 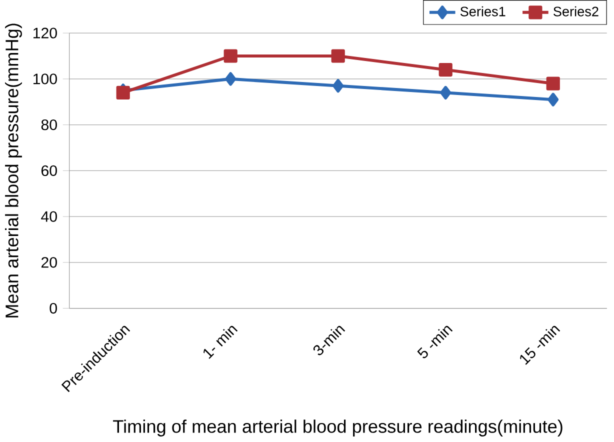 What do you see at coordinates (49, 171) in the screenshot?
I see `y-tick-label: 60` at bounding box center [49, 171].